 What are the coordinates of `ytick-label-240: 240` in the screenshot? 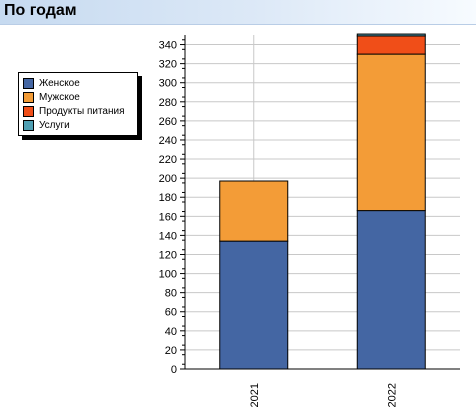 It's located at (168, 141).